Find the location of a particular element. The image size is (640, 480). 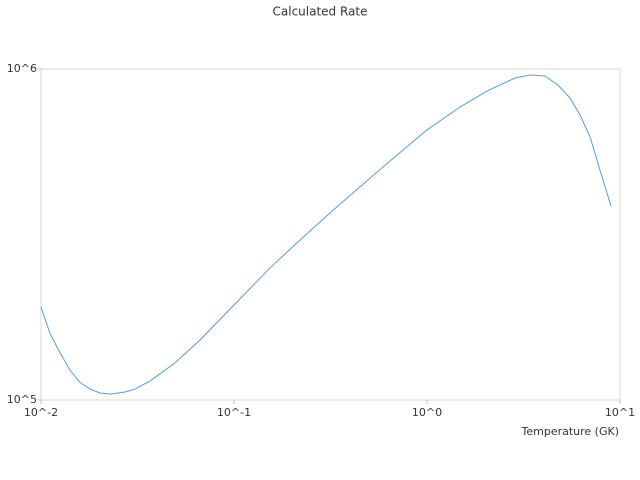

y-tick-label: 10^5 is located at coordinates (22, 399).